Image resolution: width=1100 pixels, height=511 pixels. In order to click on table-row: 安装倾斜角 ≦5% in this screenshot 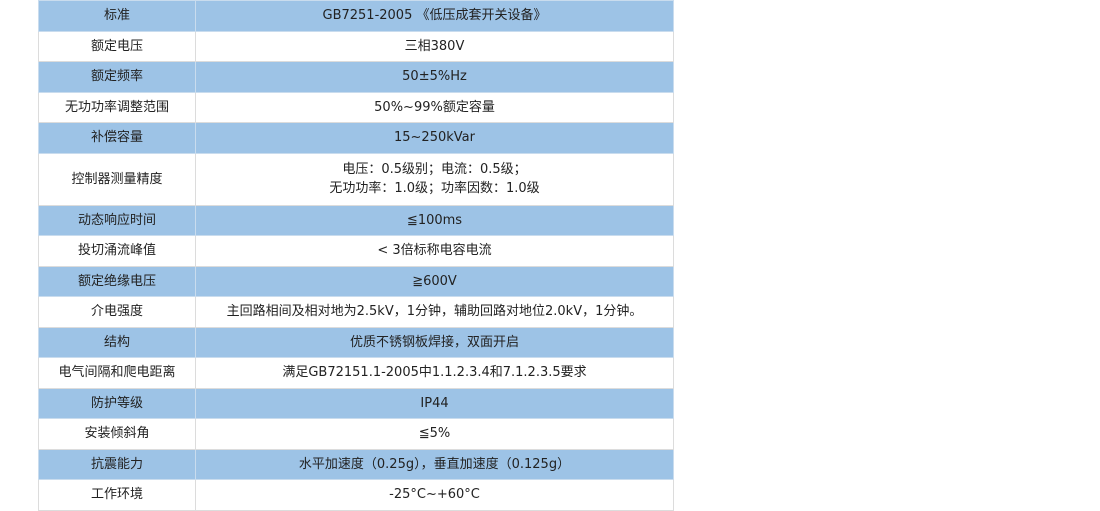, I will do `click(356, 434)`.